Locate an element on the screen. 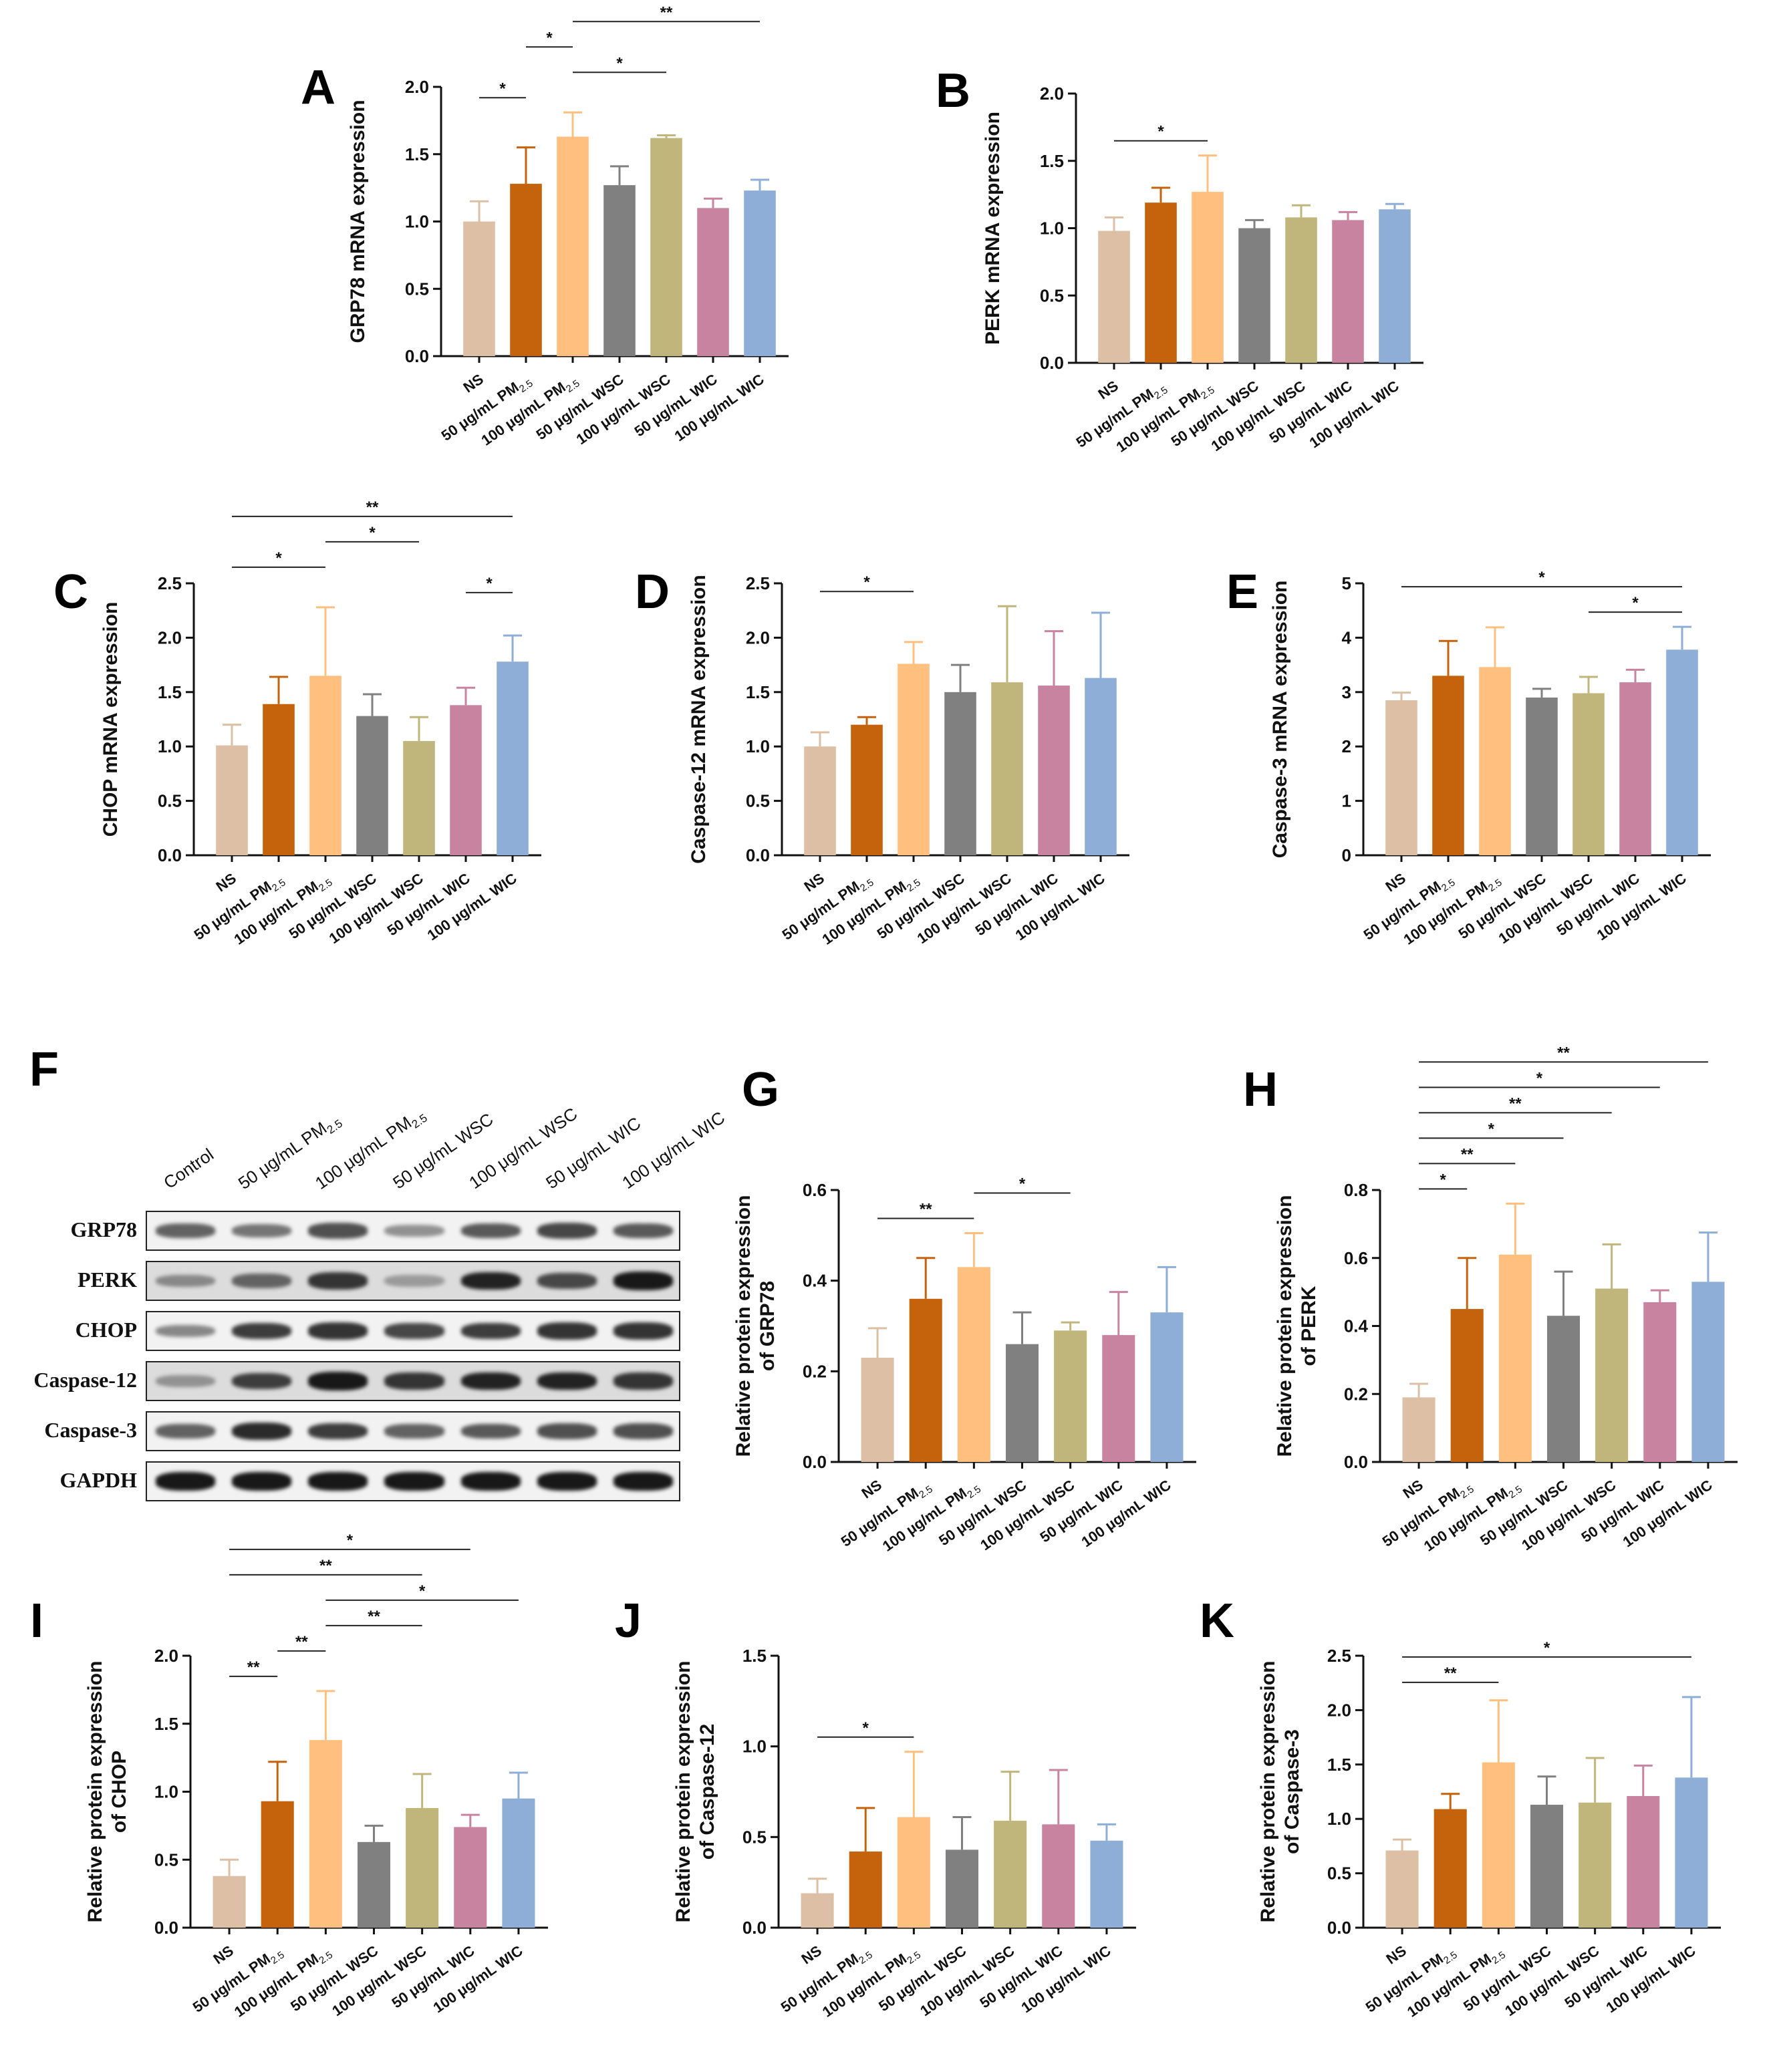 This screenshot has width=1777, height=2072. y-tick-label: 2.0 is located at coordinates (1052, 94).